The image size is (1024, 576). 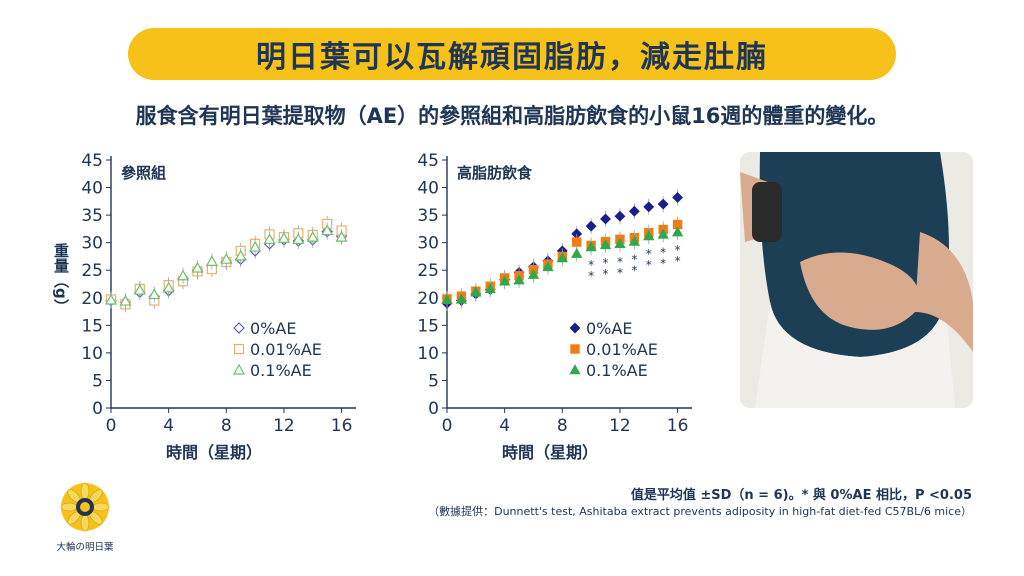 I want to click on page-title: 明日葉可以瓦解頑固脂肪，減走肚腩, so click(x=512, y=57).